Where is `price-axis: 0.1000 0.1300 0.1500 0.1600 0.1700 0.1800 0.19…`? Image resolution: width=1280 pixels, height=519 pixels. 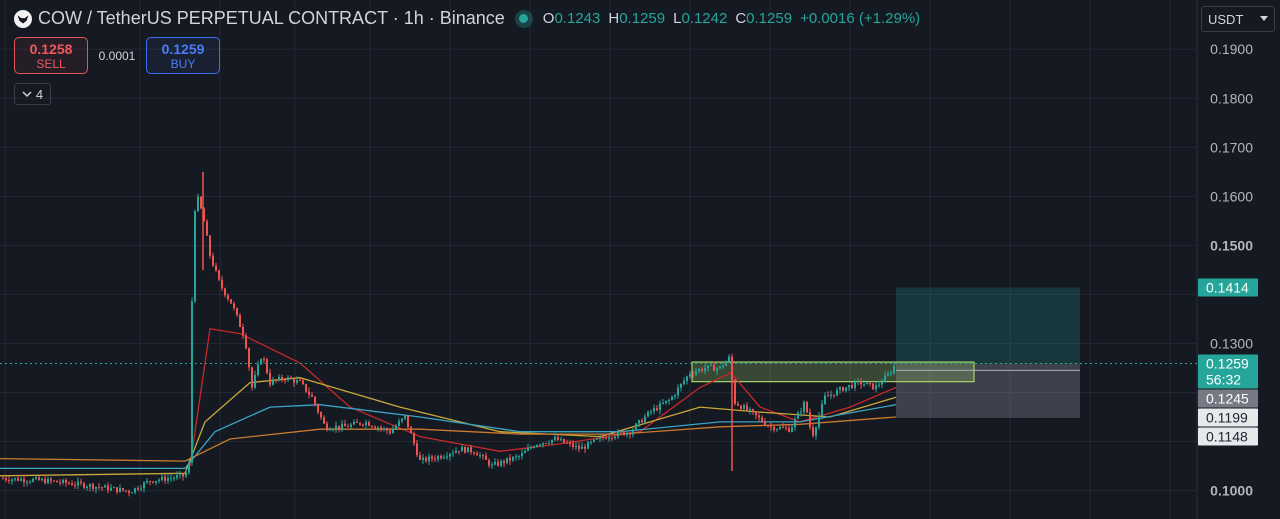
price-axis: 0.1000 0.1300 0.1500 0.1600 0.1700 0.1800 0.19… is located at coordinates (1231, 269).